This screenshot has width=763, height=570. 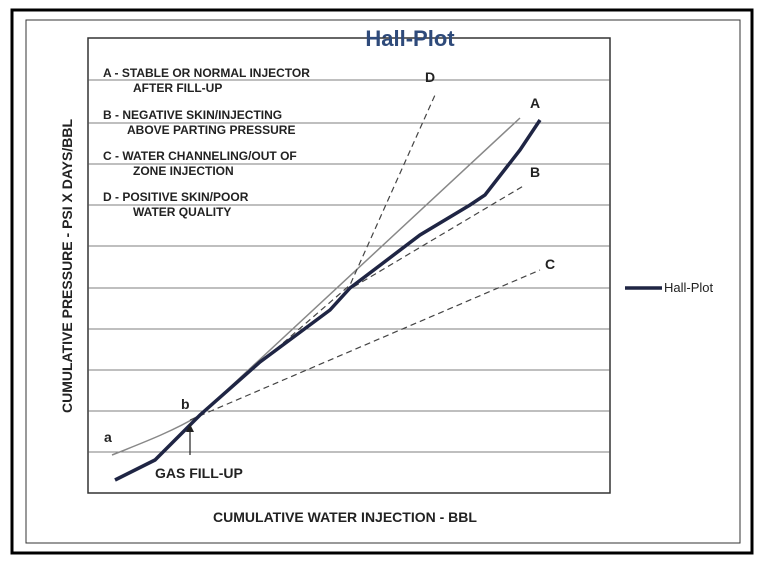 I want to click on legend-label: Hall-Plot, so click(x=689, y=287).